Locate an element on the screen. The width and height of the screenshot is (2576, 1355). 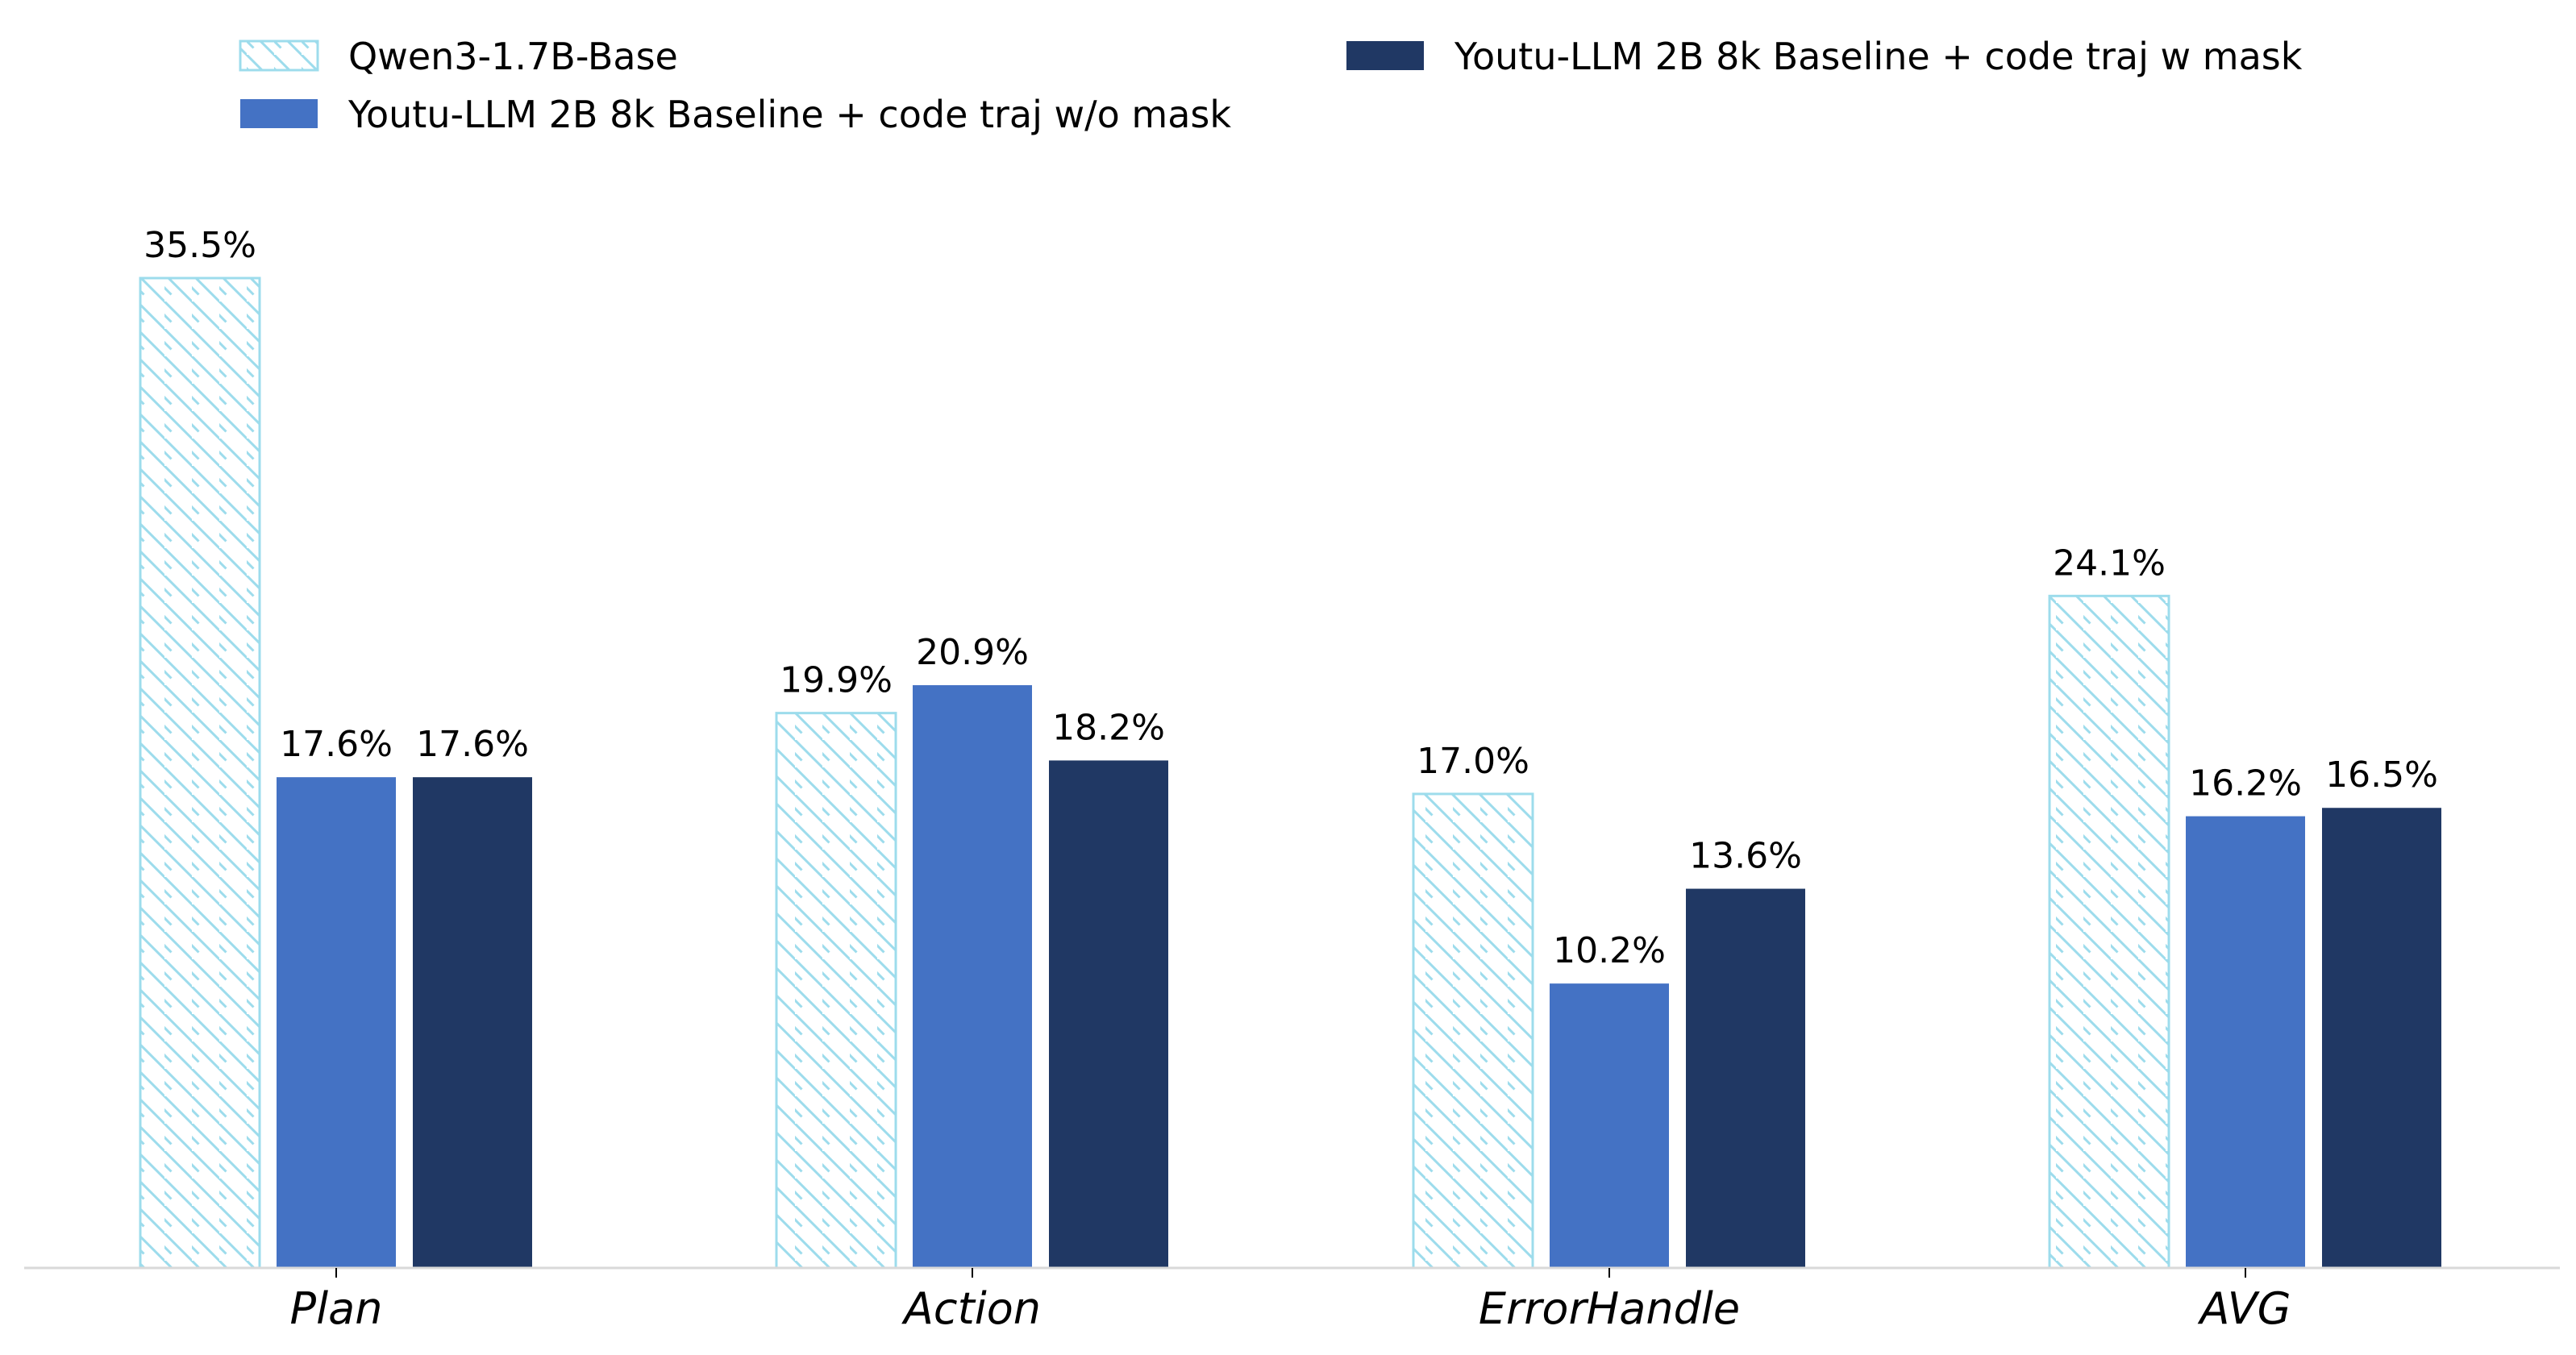
legend-item-qwen3: Qwen3-1.7B-Base is located at coordinates (459, 56).